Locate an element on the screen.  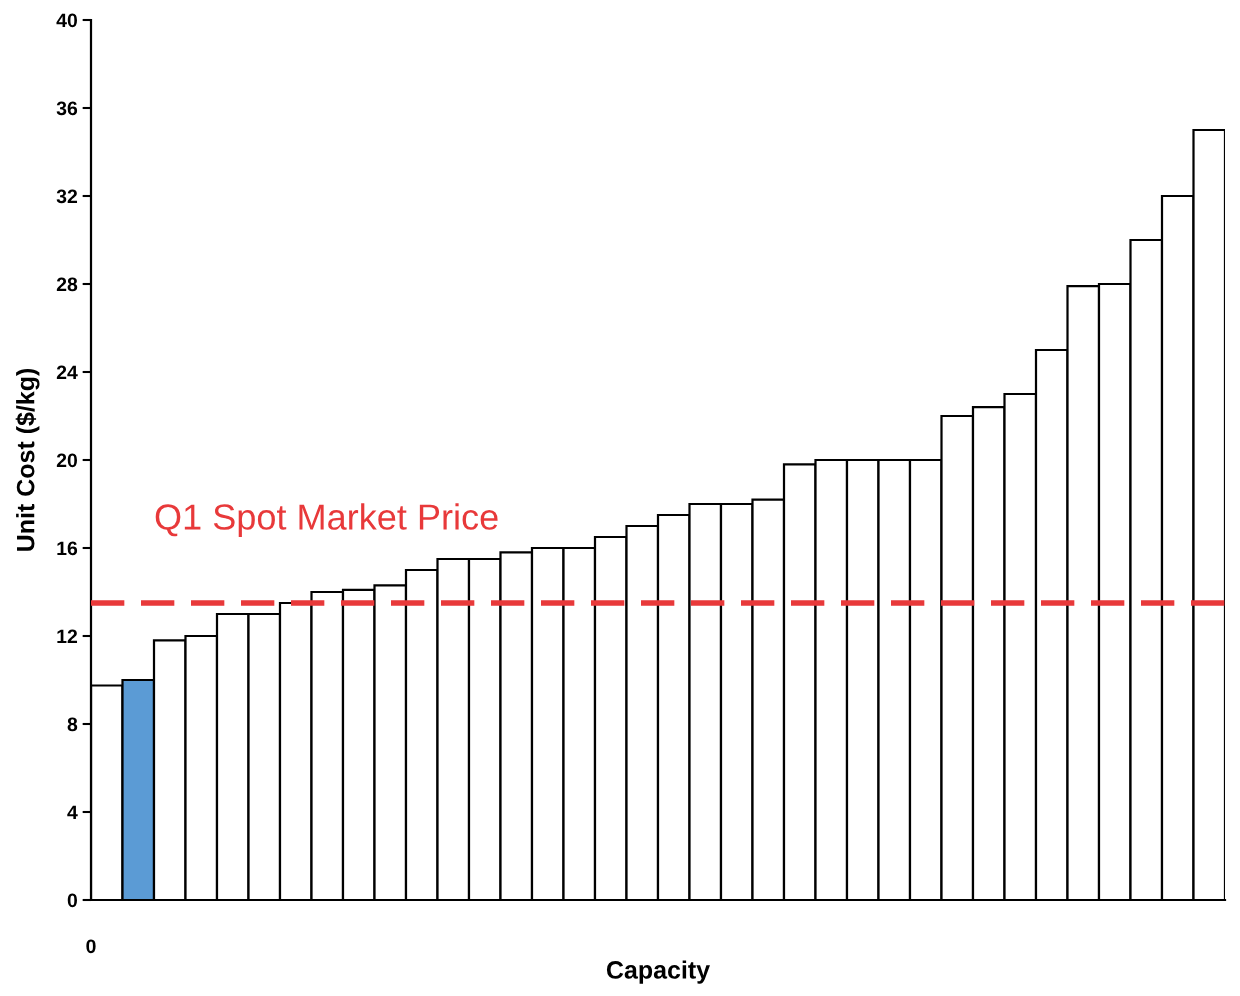
y-tick-label: 40 is located at coordinates (67, 20).